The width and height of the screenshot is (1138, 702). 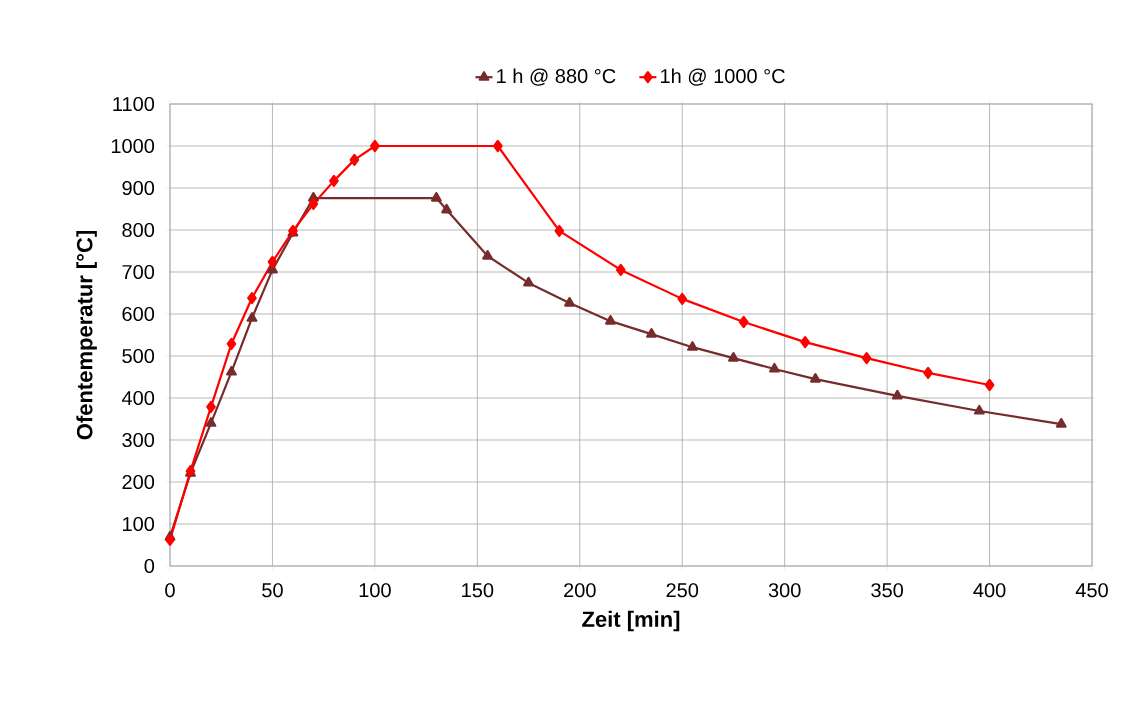 What do you see at coordinates (86, 335) in the screenshot?
I see `y-axis-title: Ofentemperatur [°C]` at bounding box center [86, 335].